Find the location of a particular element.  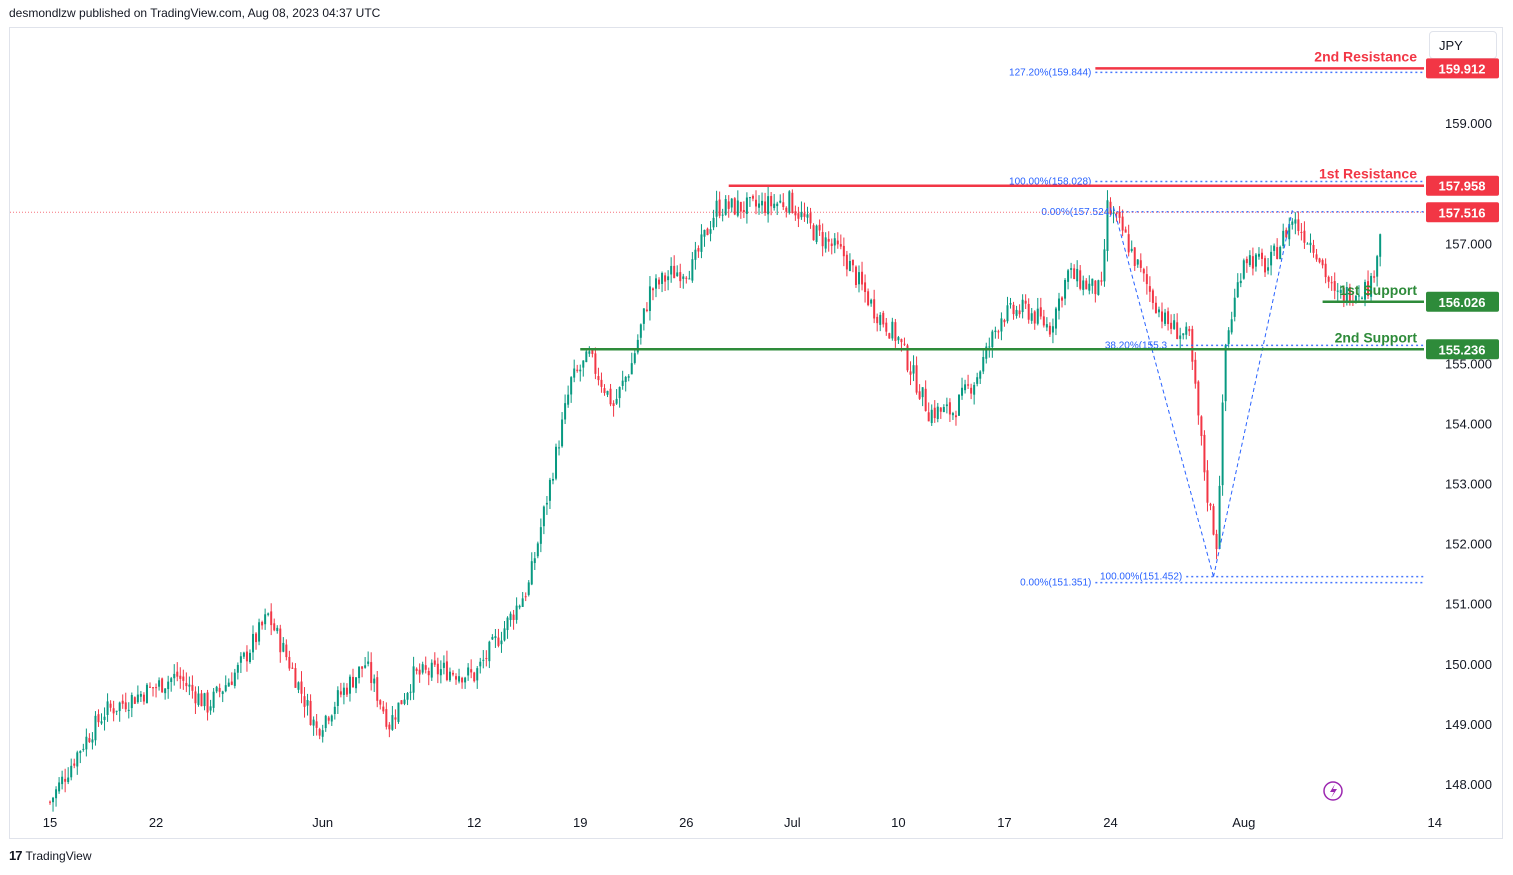

brand-name: TradingView is located at coordinates (58, 855).